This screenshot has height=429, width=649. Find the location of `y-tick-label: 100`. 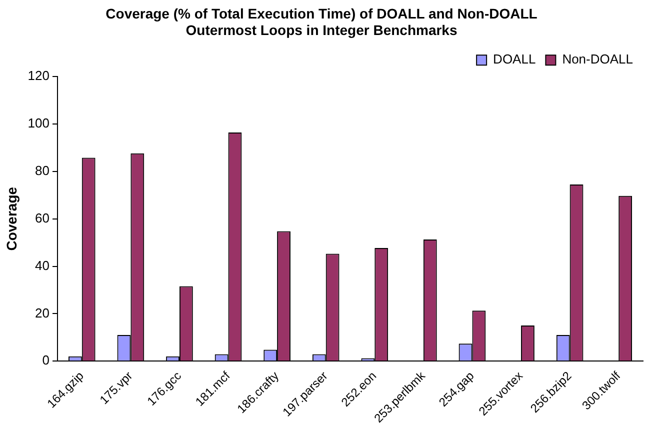

y-tick-label: 100 is located at coordinates (39, 123).